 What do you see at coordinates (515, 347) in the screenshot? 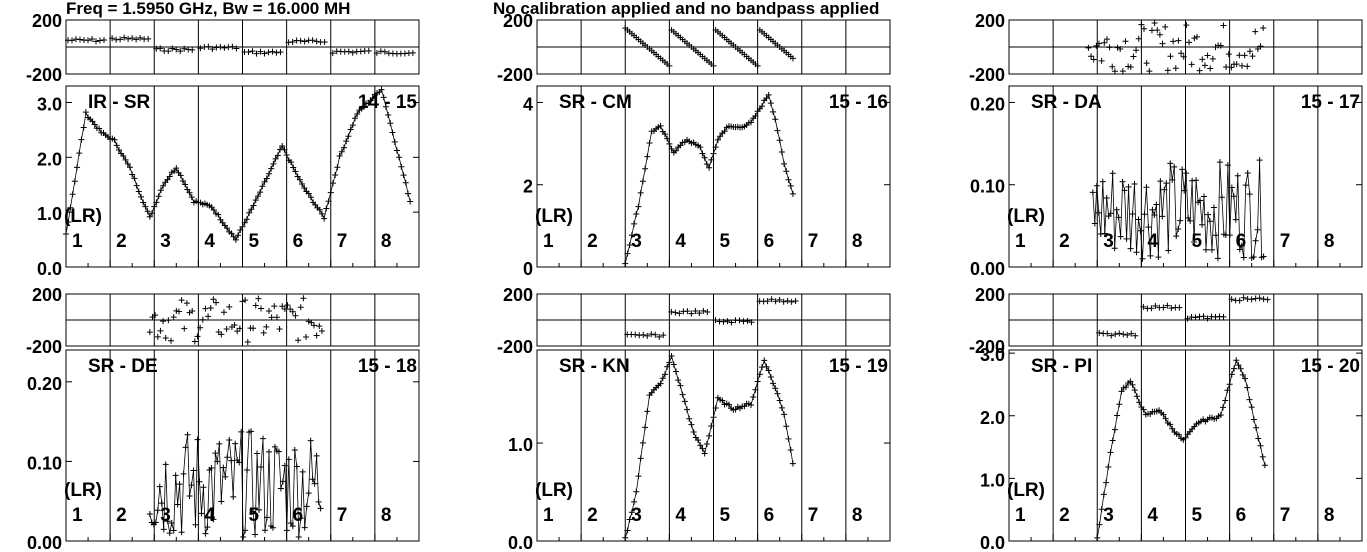
I see `phase-tick-label: -200` at bounding box center [515, 347].